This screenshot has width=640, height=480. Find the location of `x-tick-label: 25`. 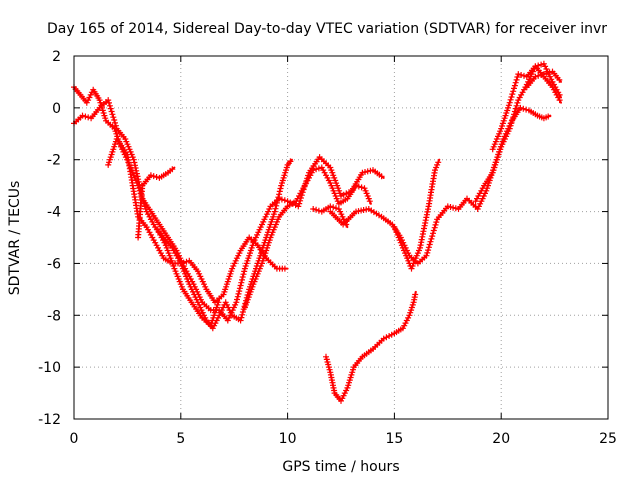

x-tick-label: 25 is located at coordinates (608, 439).